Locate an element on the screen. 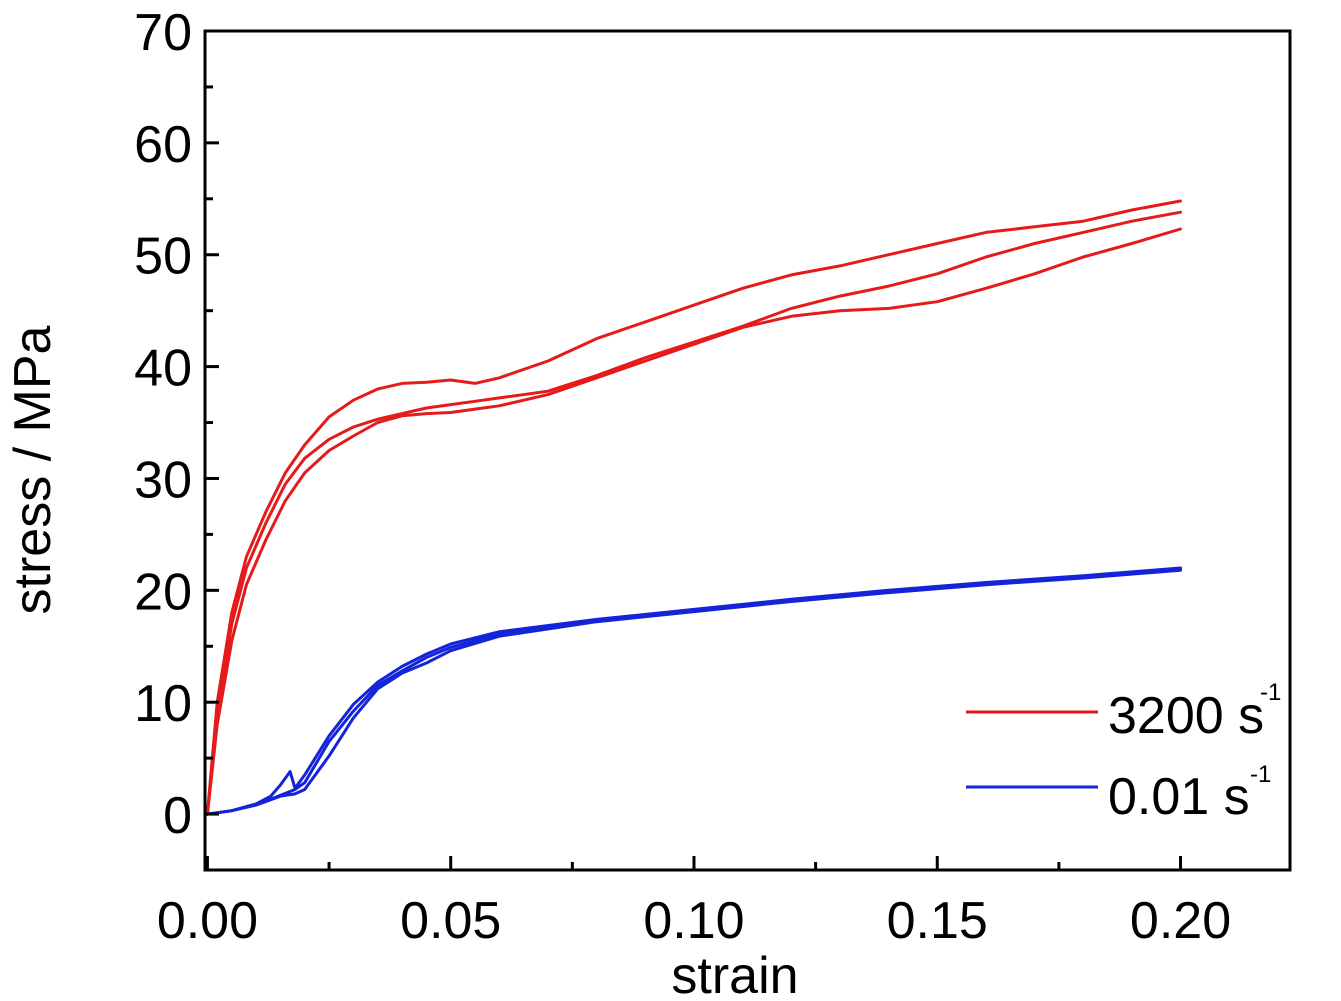 The height and width of the screenshot is (1001, 1341). y-axis-label: stress / MPa is located at coordinates (33, 469).